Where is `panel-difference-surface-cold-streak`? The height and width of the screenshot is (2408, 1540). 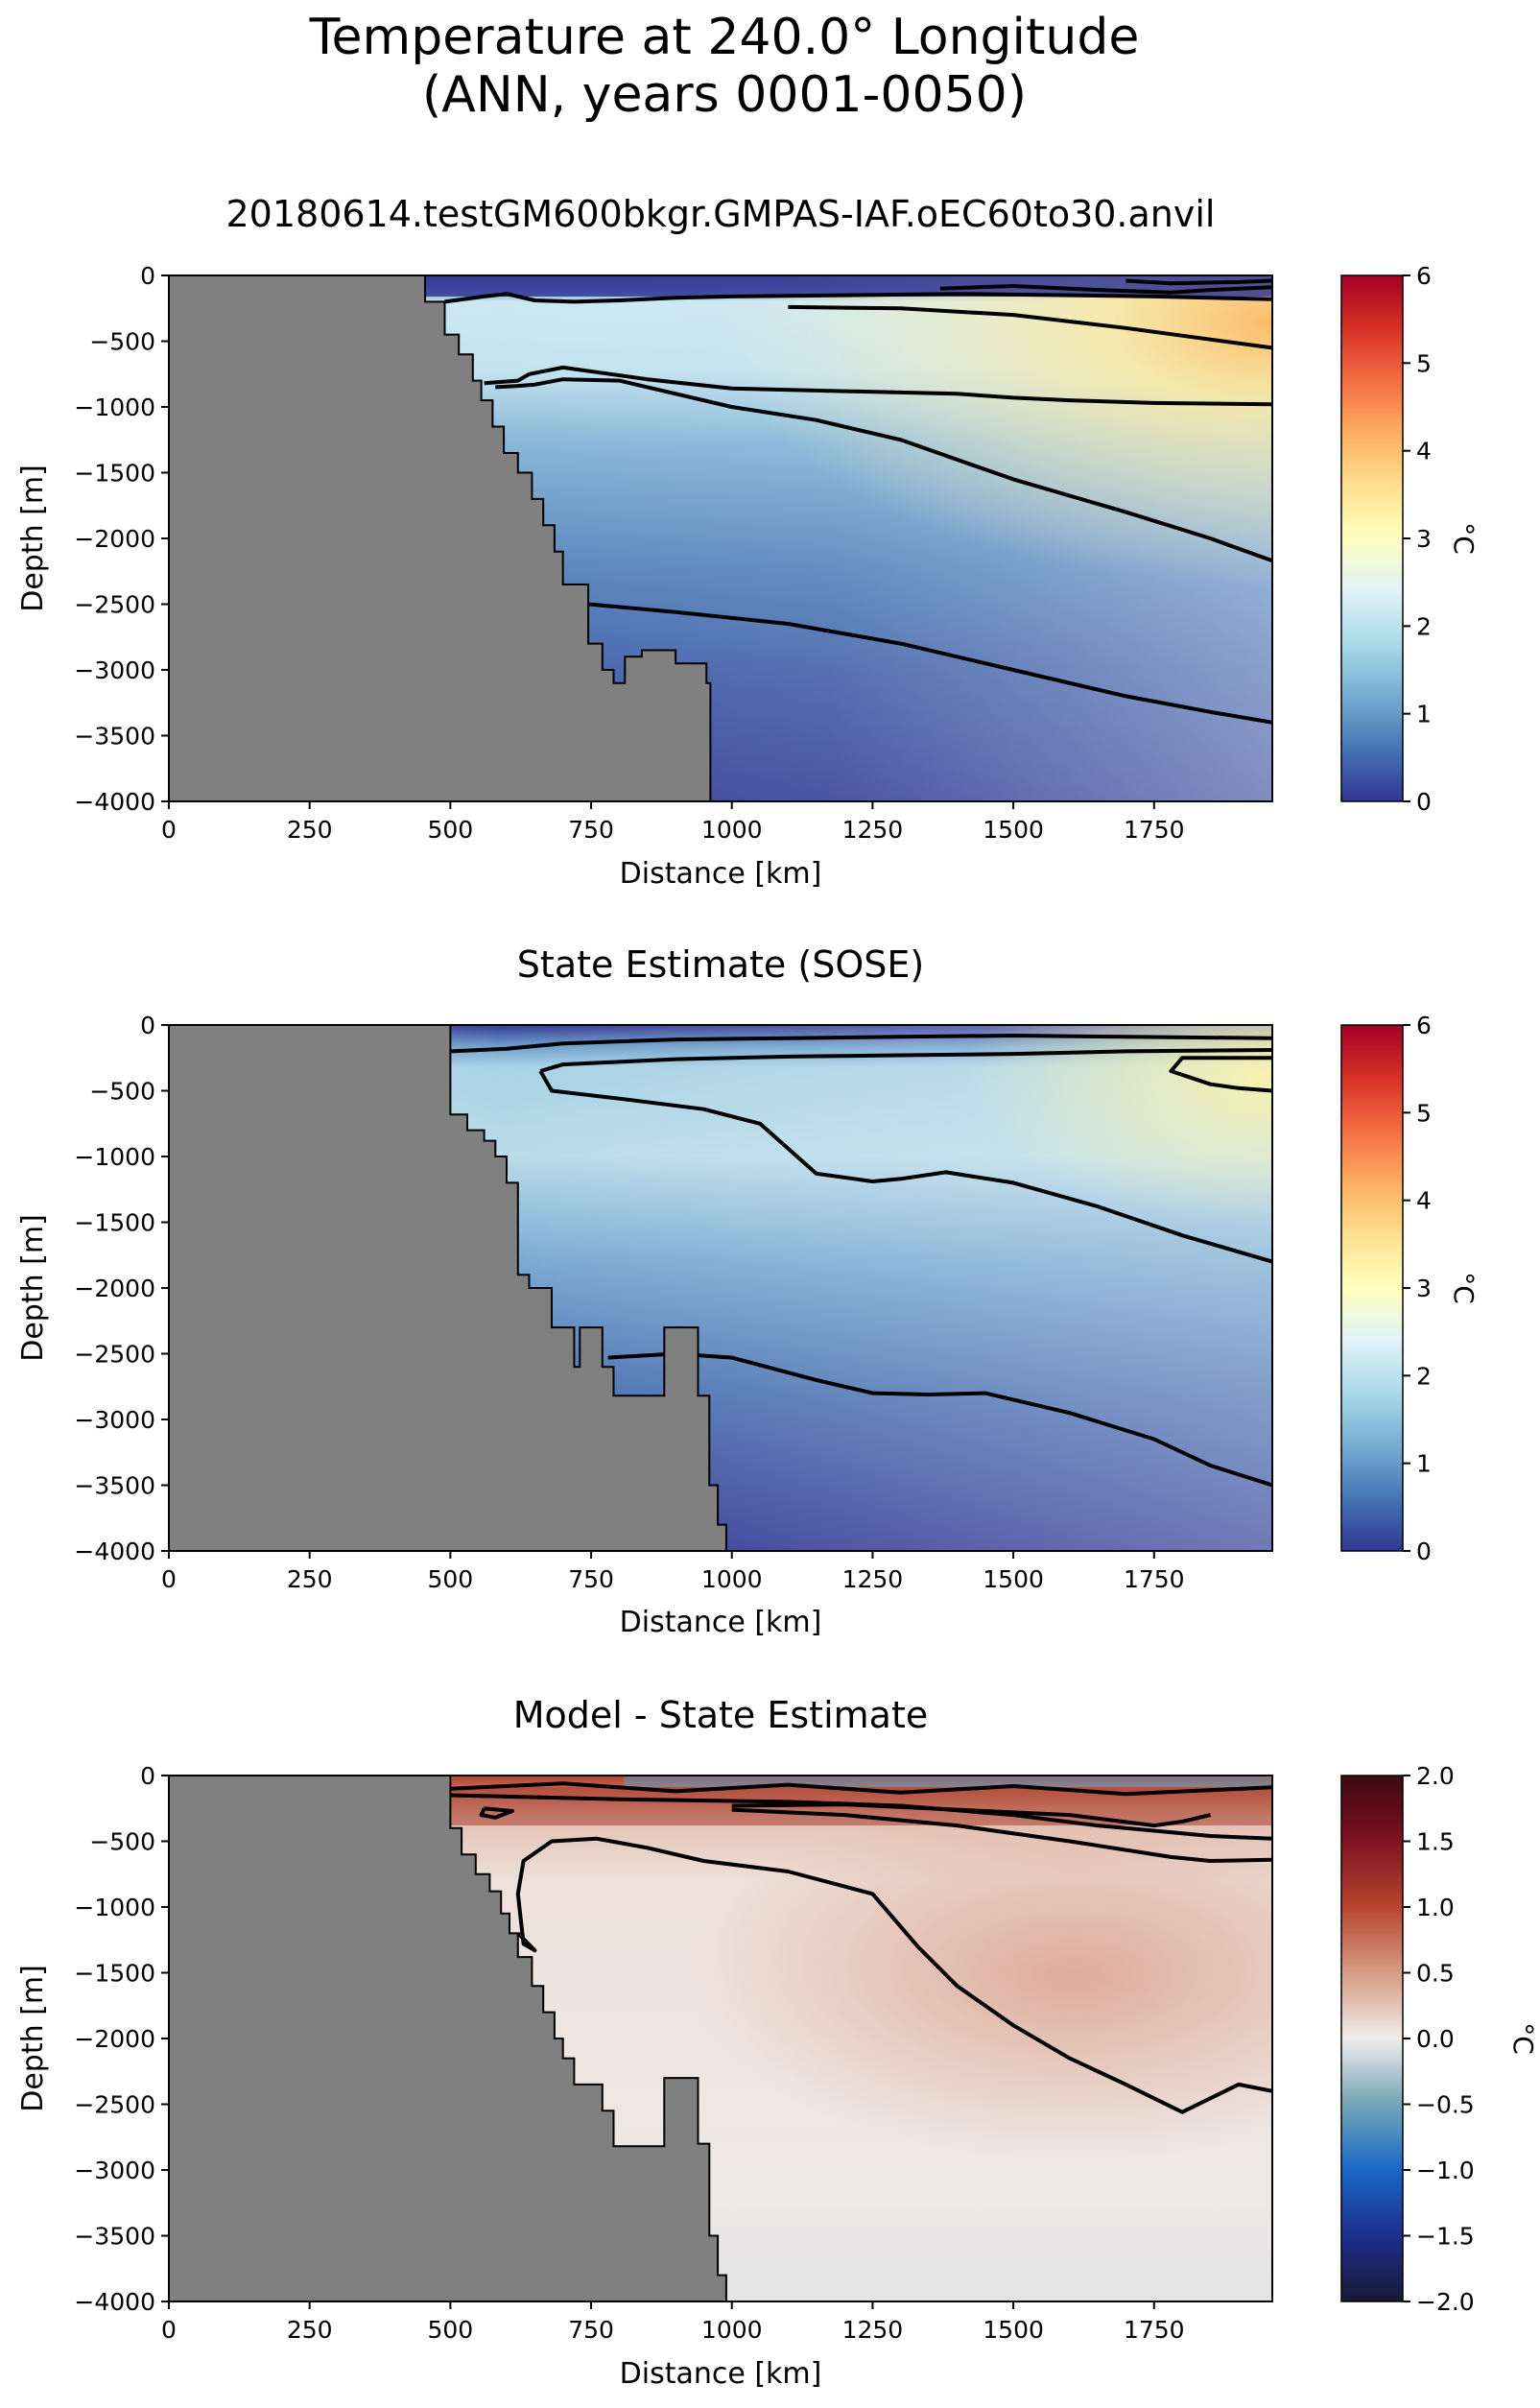 panel-difference-surface-cold-streak is located at coordinates (948, 1782).